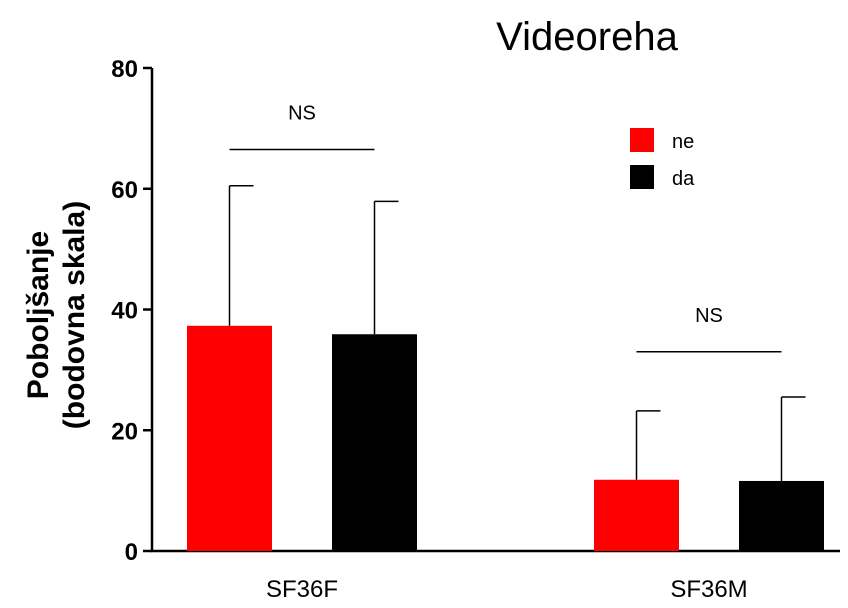 The height and width of the screenshot is (608, 848). What do you see at coordinates (636, 515) in the screenshot?
I see `bar-SF36M-ne` at bounding box center [636, 515].